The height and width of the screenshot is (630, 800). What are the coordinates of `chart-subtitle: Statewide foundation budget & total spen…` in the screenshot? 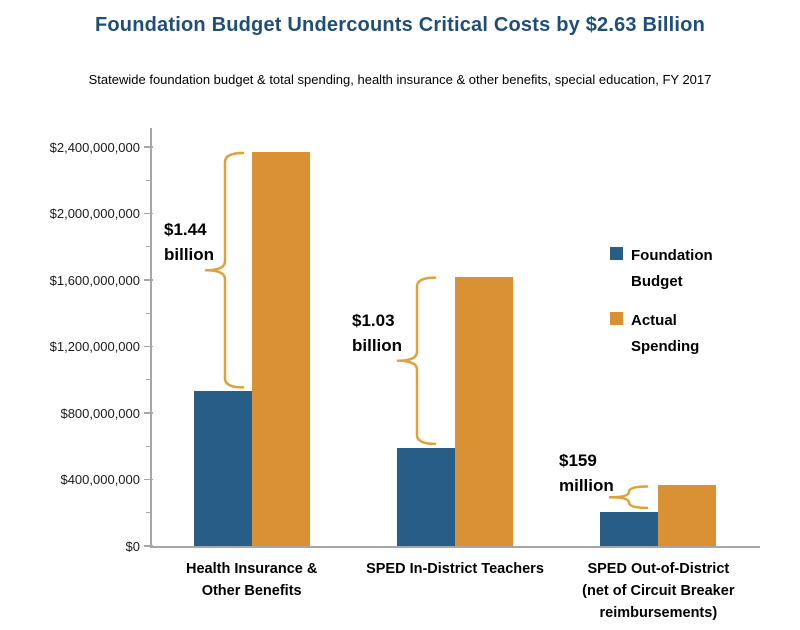 It's located at (400, 79).